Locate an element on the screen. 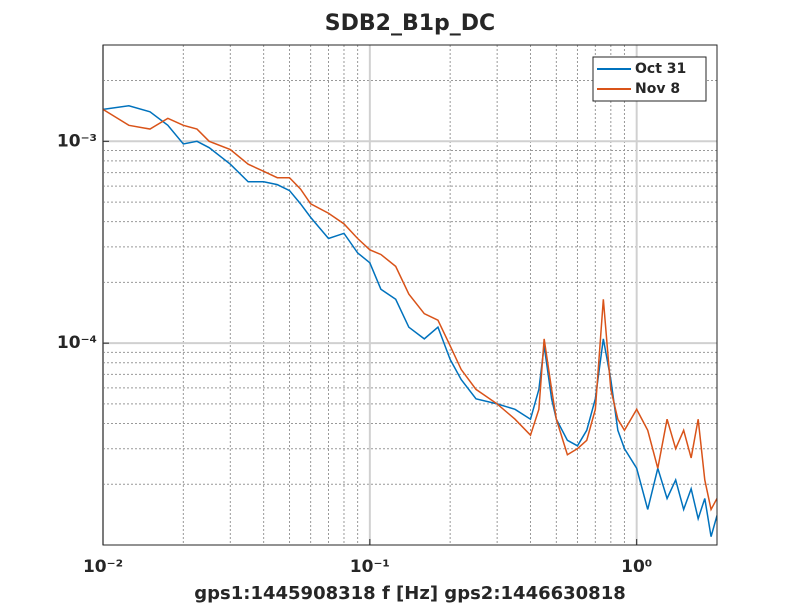  legend-box is located at coordinates (649, 79).